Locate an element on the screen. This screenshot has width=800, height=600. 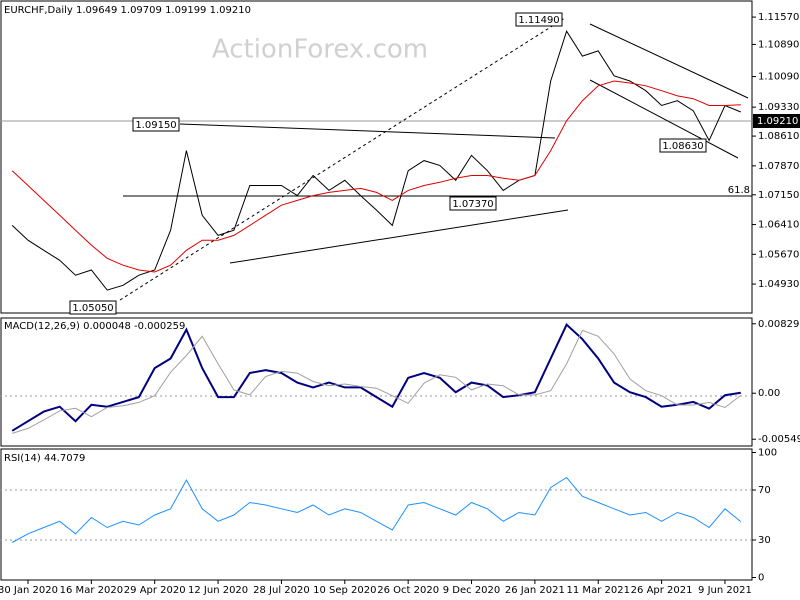
annotation: 1.07370 is located at coordinates (472, 204).